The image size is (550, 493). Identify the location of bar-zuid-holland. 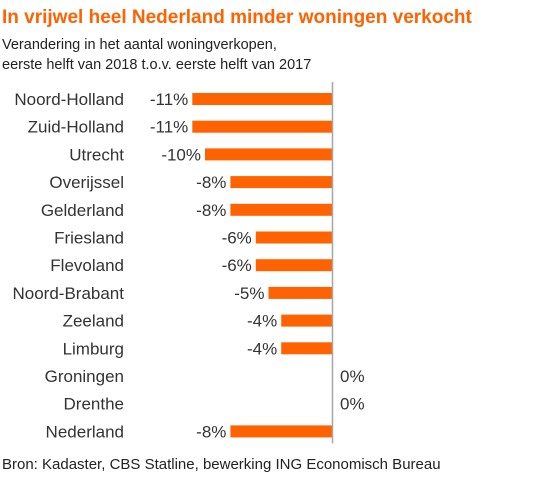
(262, 126).